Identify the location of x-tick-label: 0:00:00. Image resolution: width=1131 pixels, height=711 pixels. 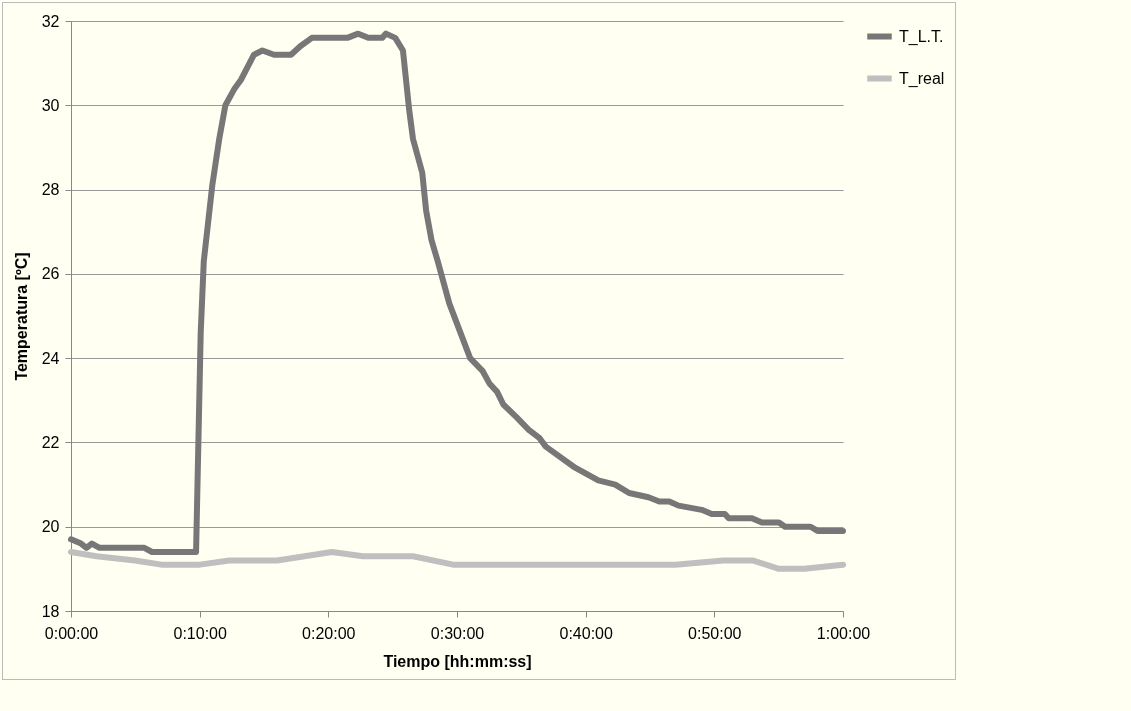
(71, 633).